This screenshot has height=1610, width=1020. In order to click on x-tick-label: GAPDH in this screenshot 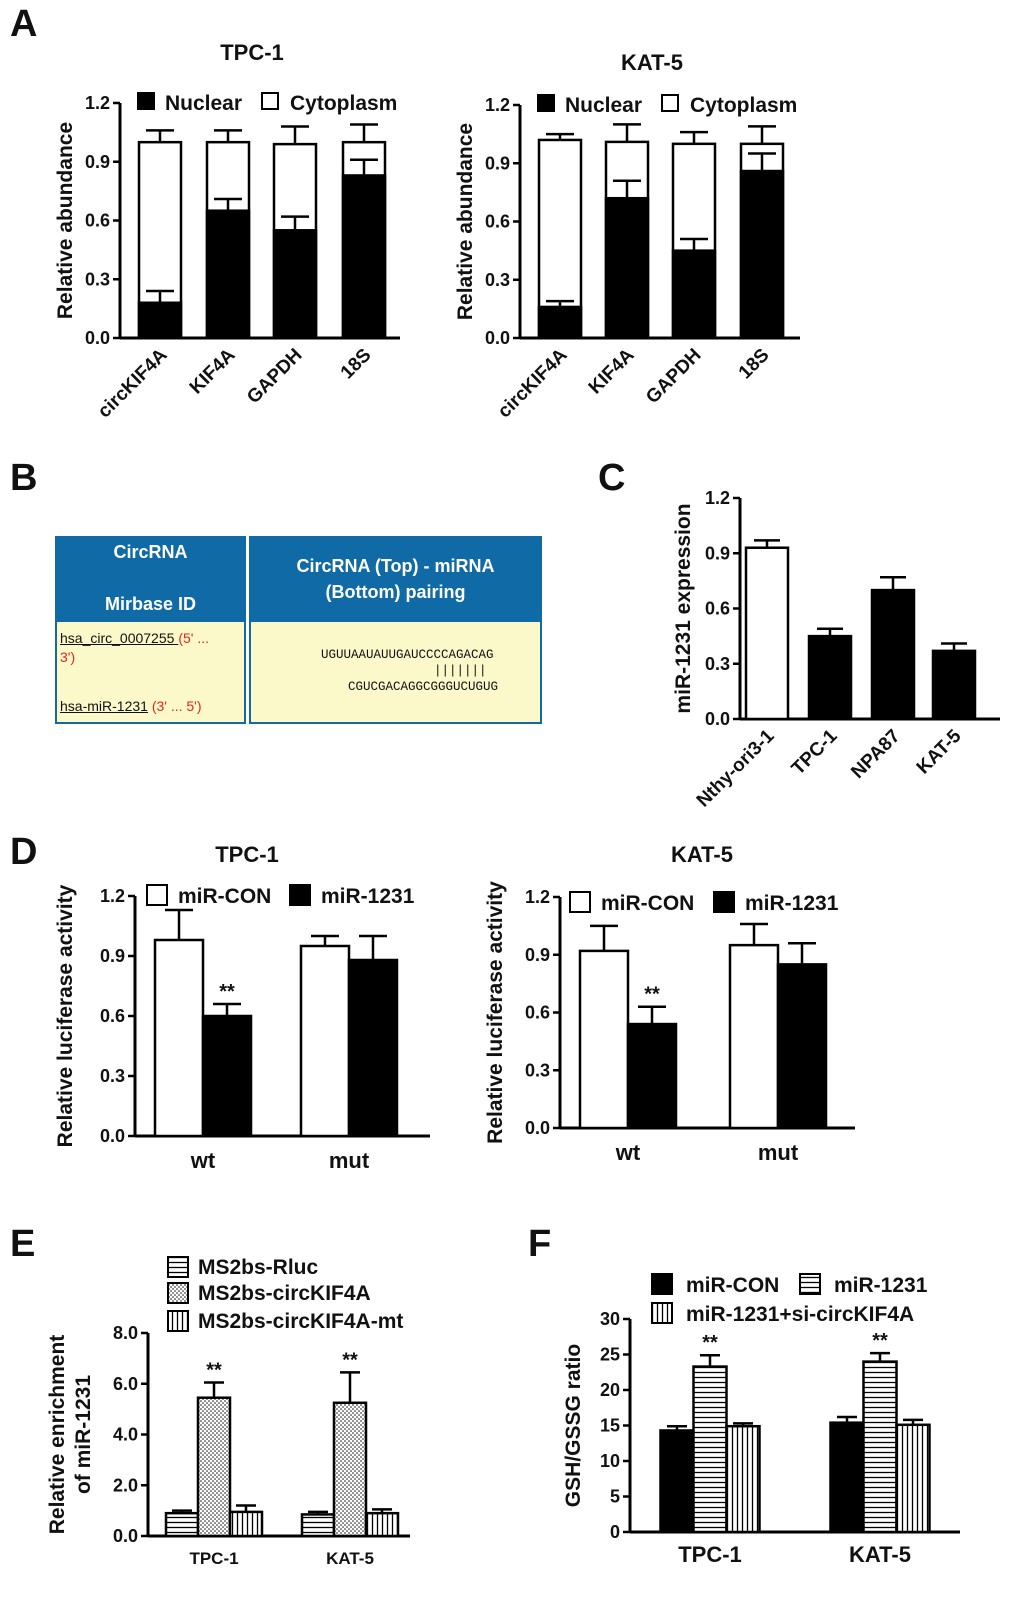, I will do `click(274, 376)`.